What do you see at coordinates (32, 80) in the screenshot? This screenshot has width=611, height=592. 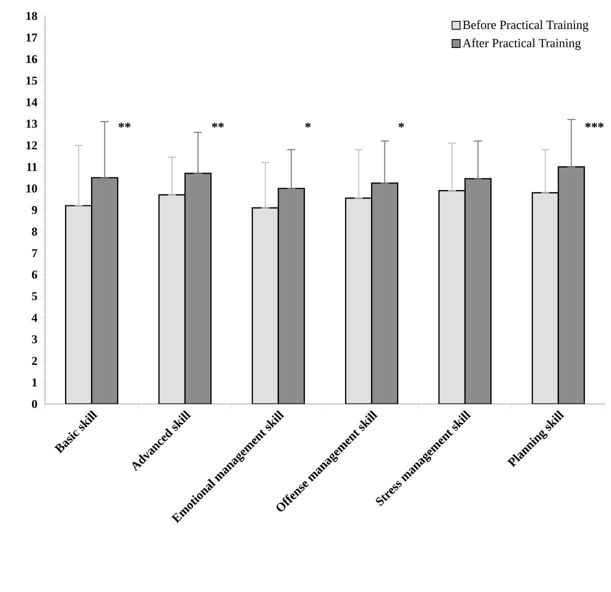 I see `y-tick-label: 15` at bounding box center [32, 80].